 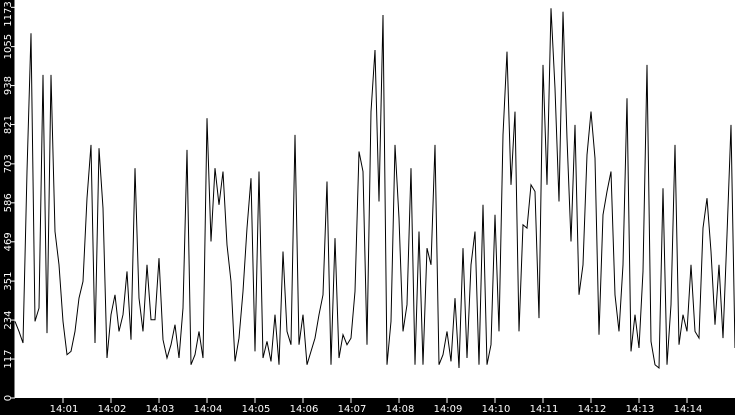 I want to click on x-tick-label: 14:04, so click(x=208, y=409).